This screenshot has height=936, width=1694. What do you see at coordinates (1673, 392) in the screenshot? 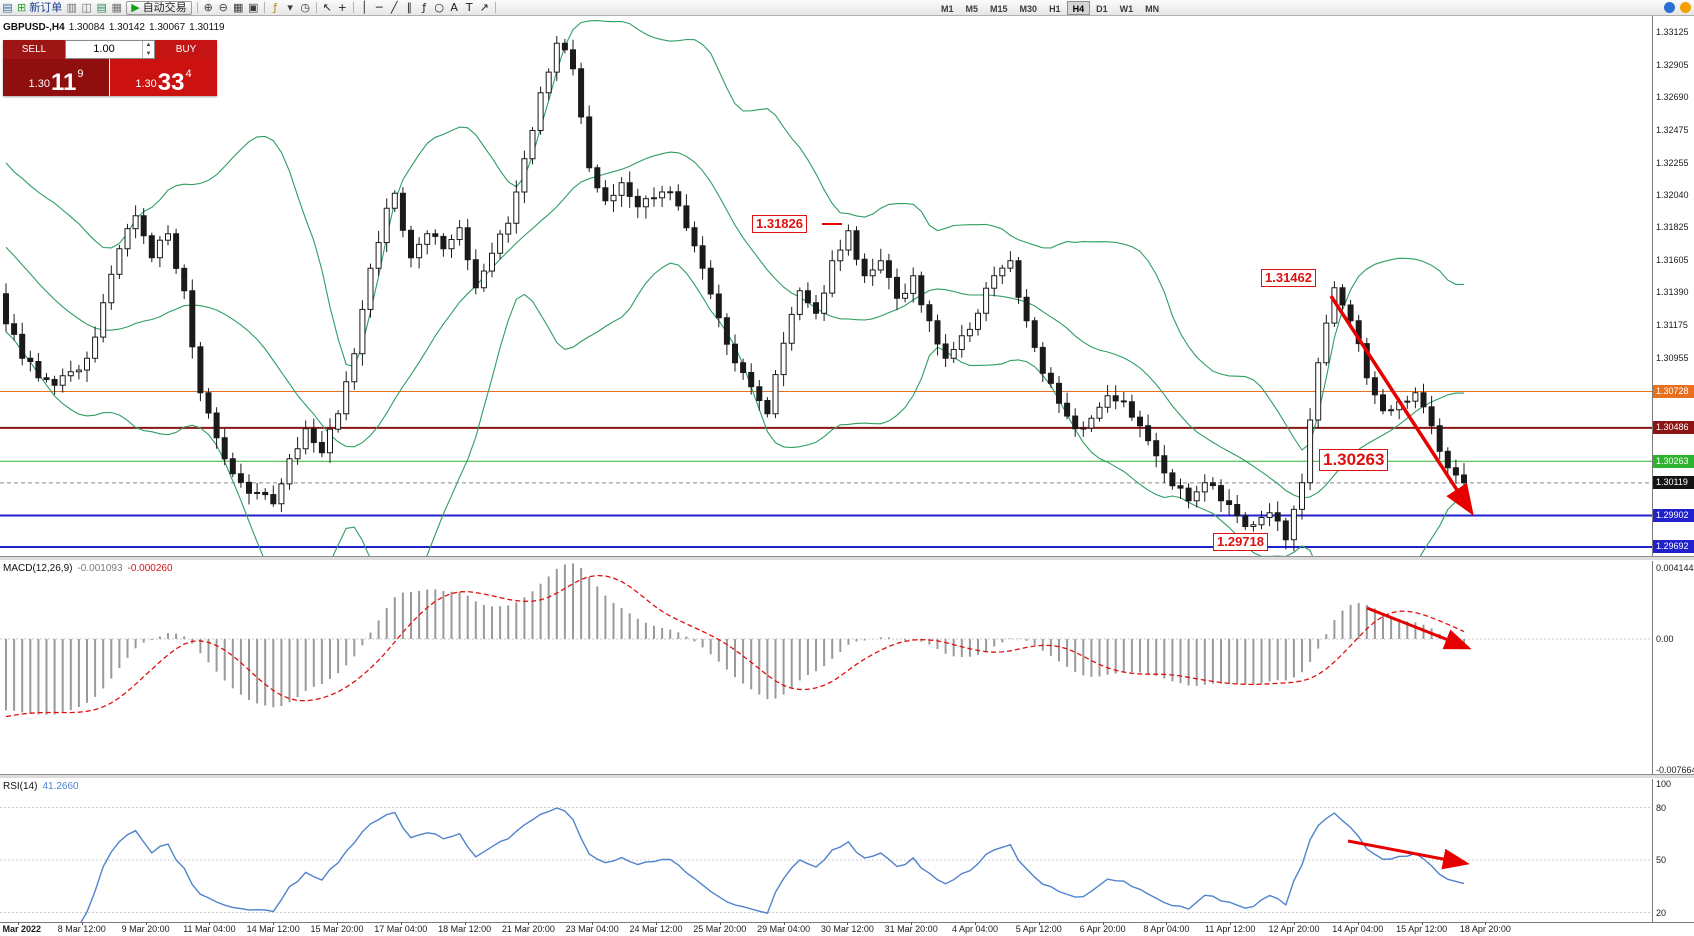
I see `price-level-badge: 1.30728` at bounding box center [1673, 392].